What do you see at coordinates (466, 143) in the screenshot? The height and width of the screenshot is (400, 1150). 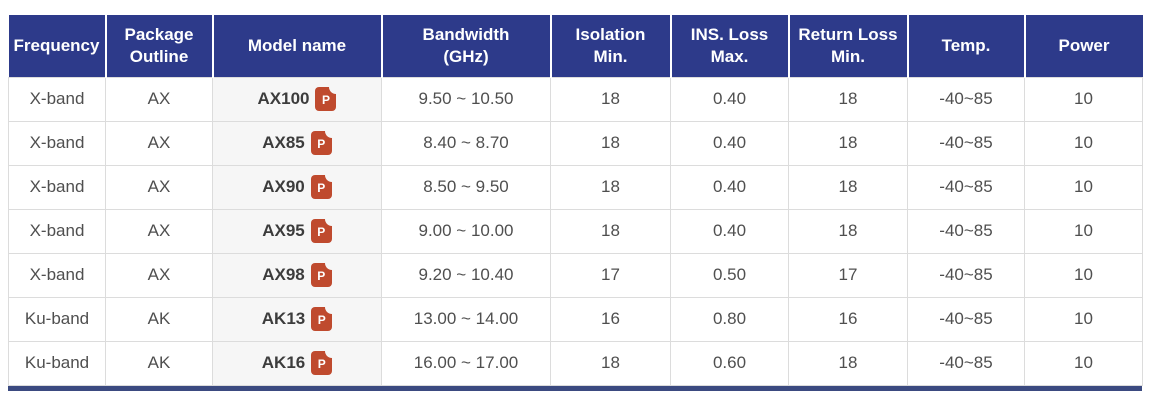 I see `bandwidth-cell: 8.40 ~ 8.70` at bounding box center [466, 143].